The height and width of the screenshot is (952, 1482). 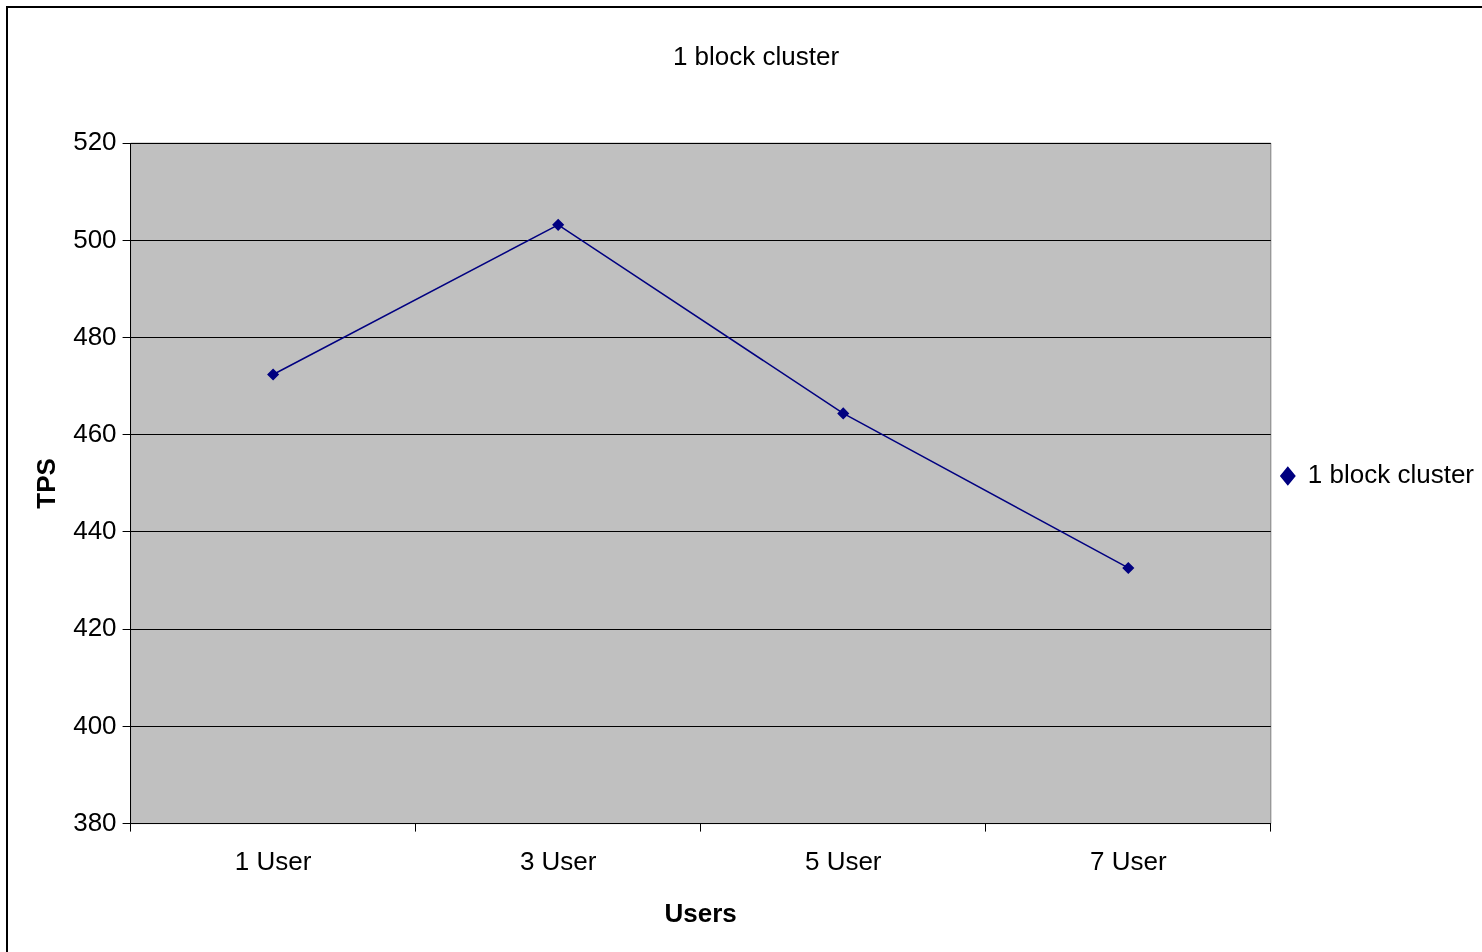 I want to click on y-tick-label: 440, so click(x=95, y=530).